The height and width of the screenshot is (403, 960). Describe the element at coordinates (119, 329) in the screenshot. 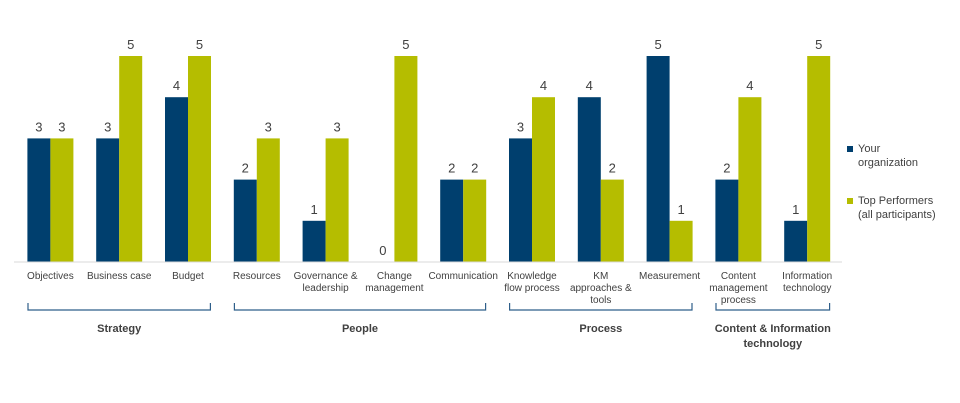

I see `group-label: Strategy` at that location.